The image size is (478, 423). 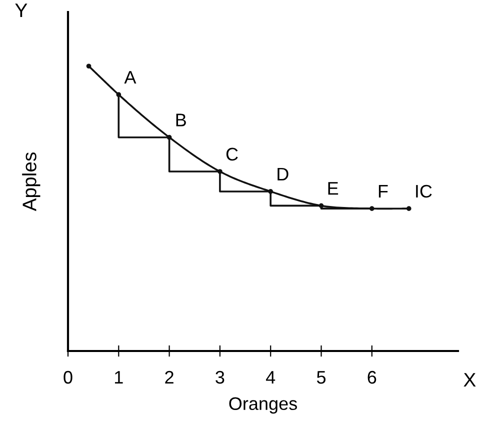 What do you see at coordinates (31, 182) in the screenshot?
I see `y-axis-title: Apples` at bounding box center [31, 182].